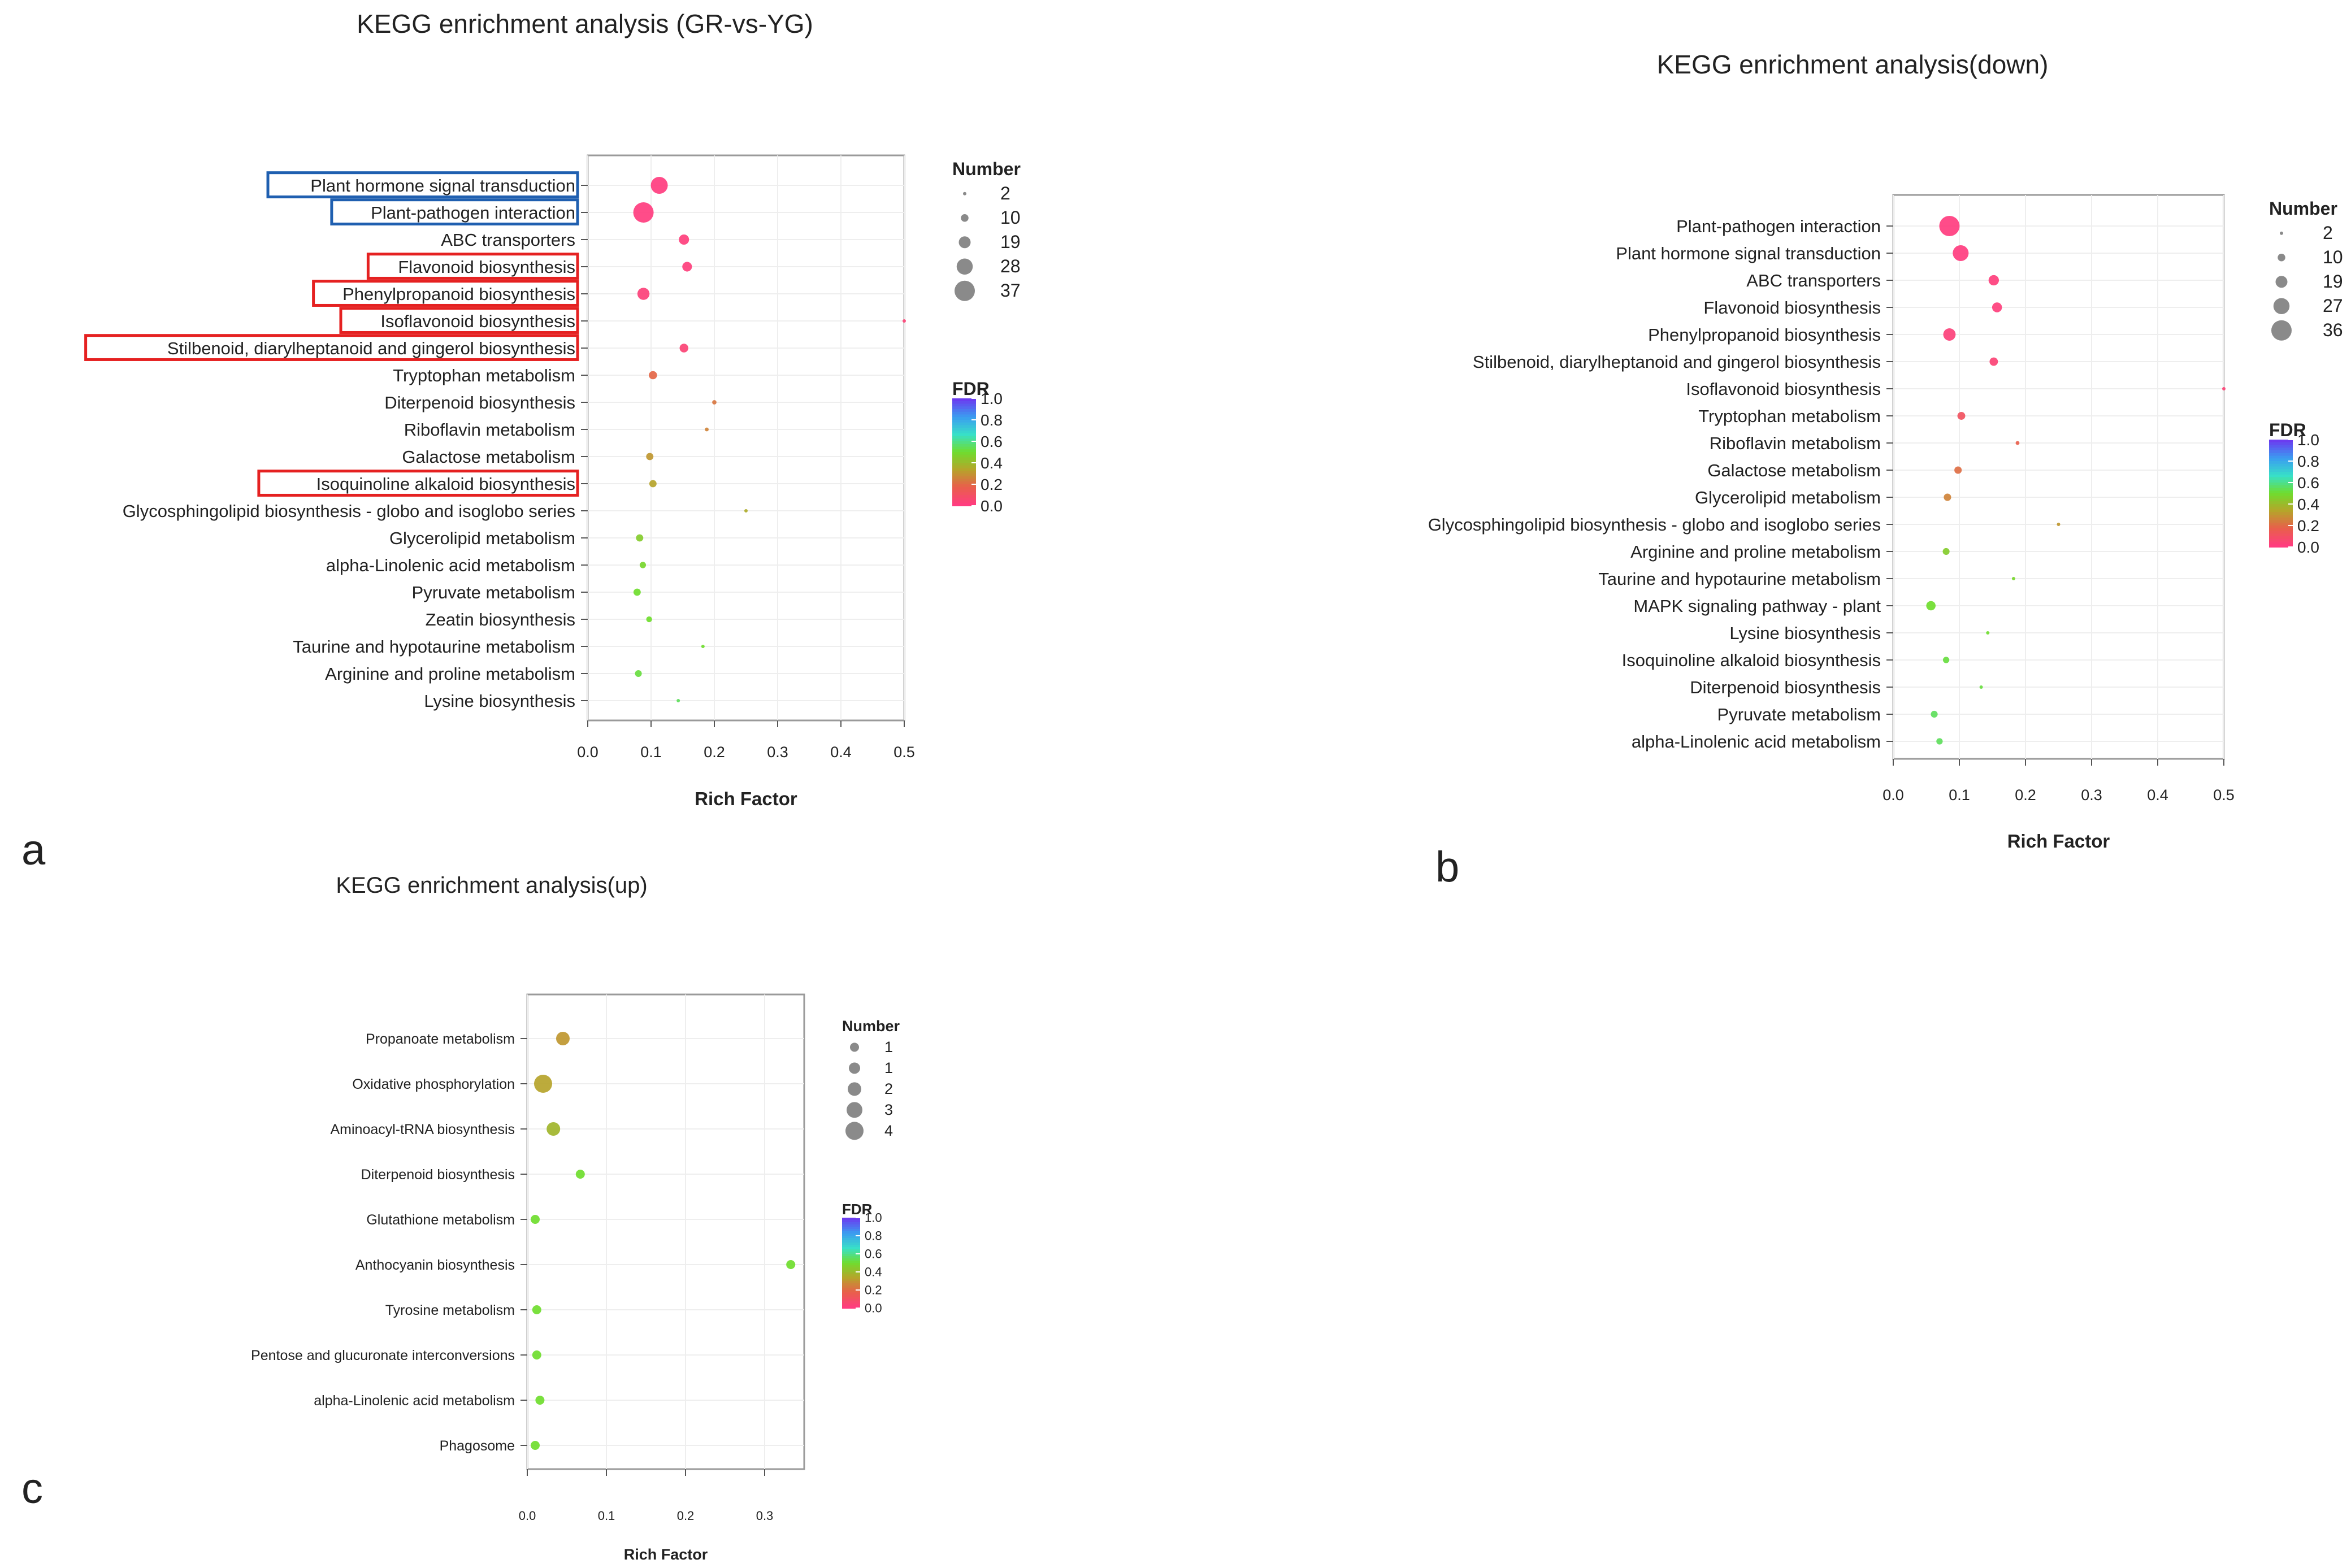 The image size is (2351, 1568). Describe the element at coordinates (715, 752) in the screenshot. I see `x-tick-label: 0.2` at that location.